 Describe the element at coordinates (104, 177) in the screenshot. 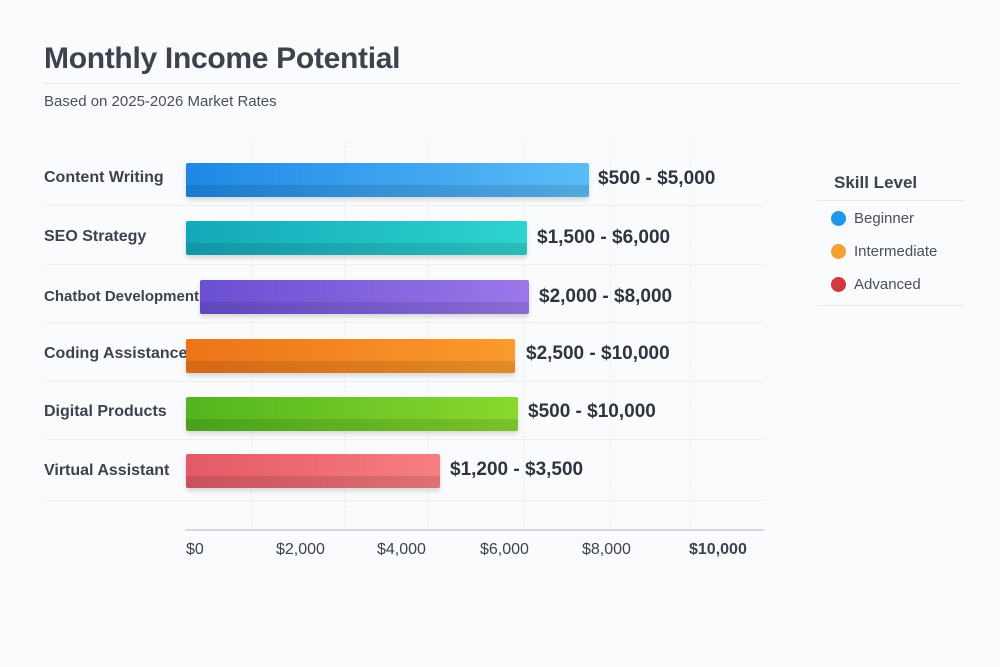

I see `category-label-content-writing: Content Writing` at that location.